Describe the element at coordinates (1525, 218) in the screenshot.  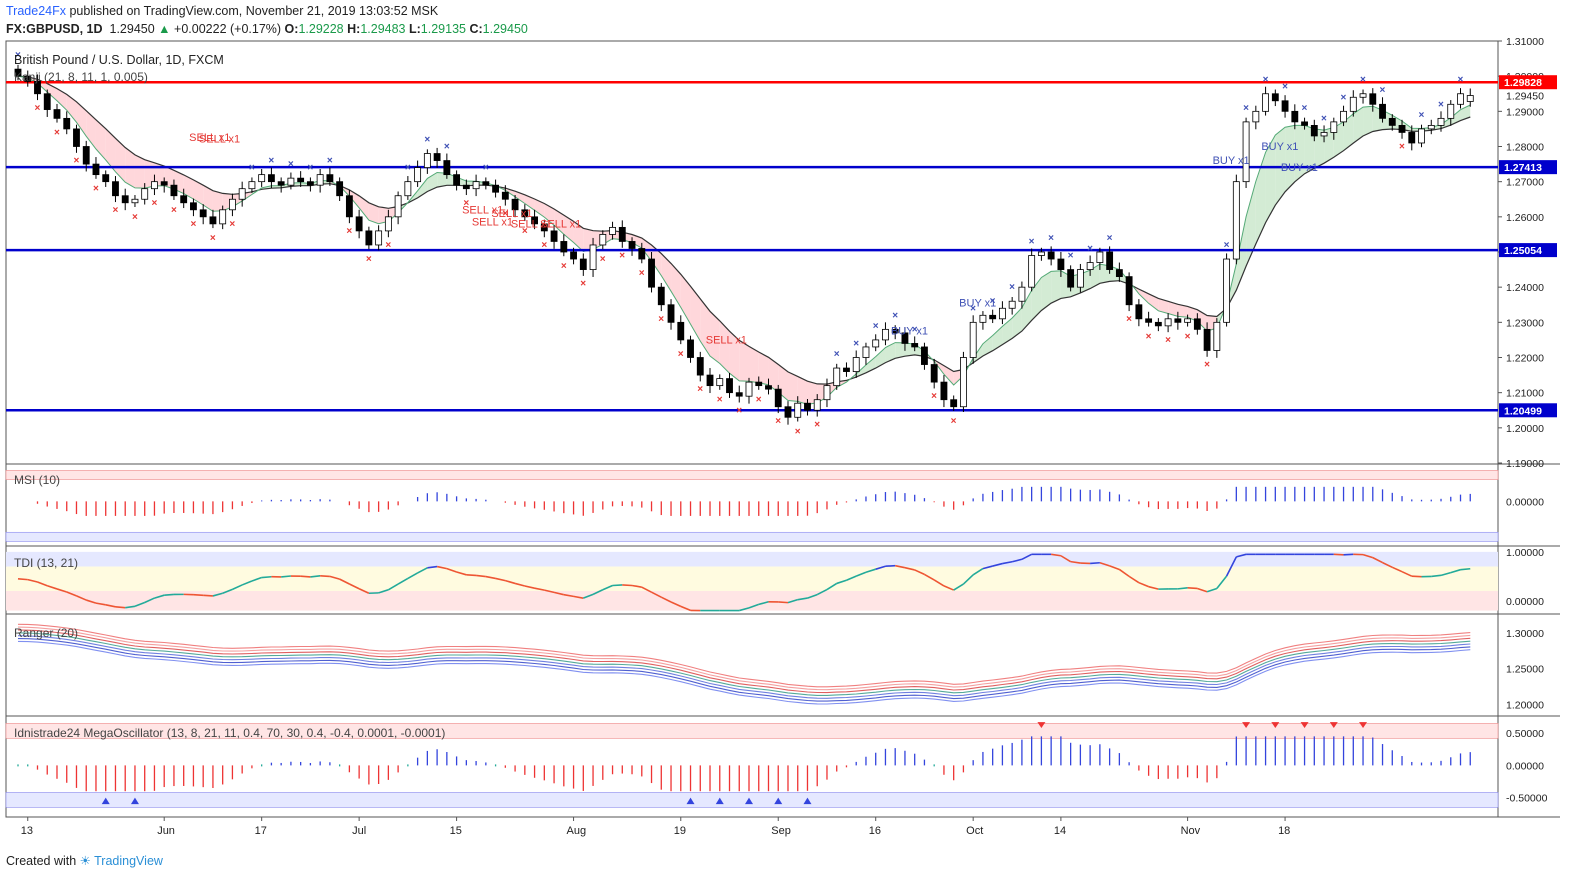
I see `y-tick-label: 1.26000` at that location.